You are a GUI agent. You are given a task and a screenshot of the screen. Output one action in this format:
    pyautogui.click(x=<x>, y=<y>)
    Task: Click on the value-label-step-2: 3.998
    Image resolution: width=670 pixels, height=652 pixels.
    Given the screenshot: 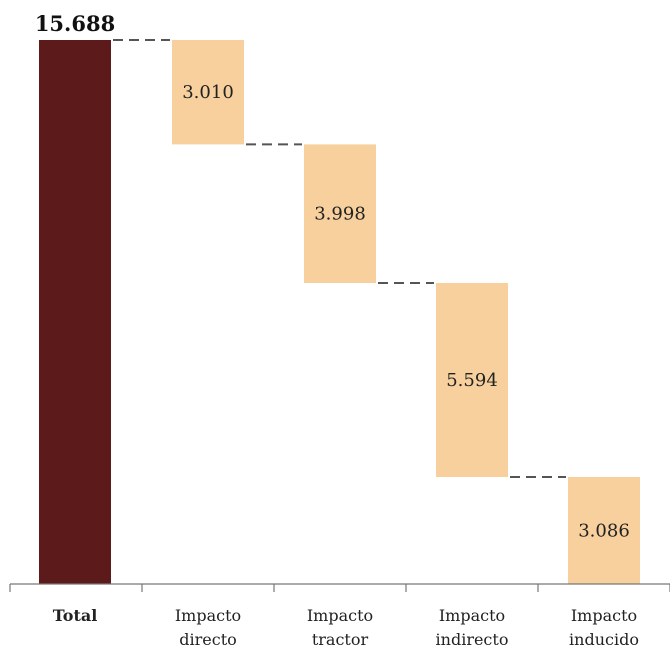 What is the action you would take?
    pyautogui.click(x=340, y=214)
    